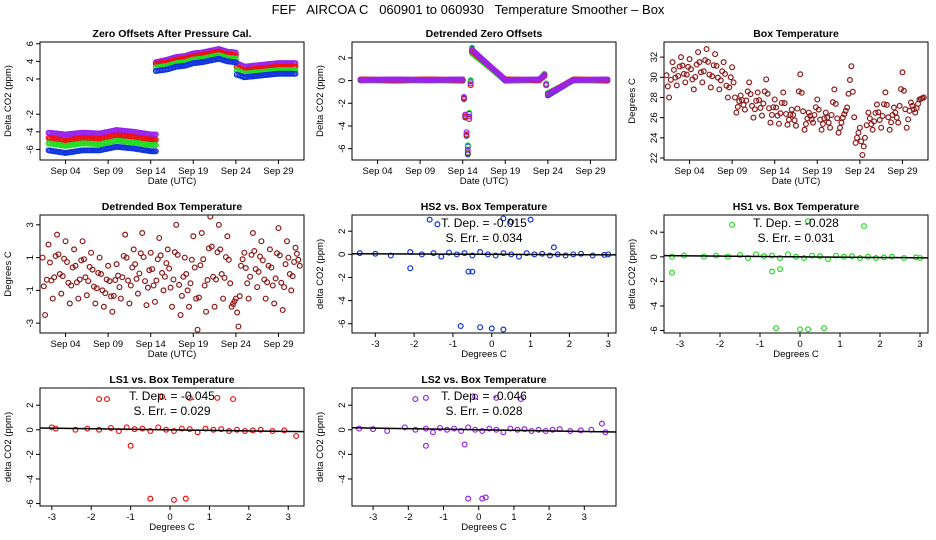 This screenshot has width=936, height=540. Describe the element at coordinates (505, 171) in the screenshot. I see `x-tick-label: Sep 19` at that location.